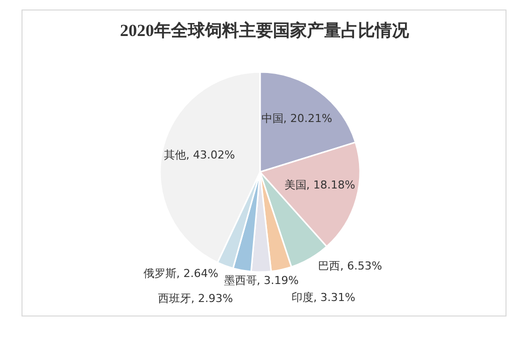 The height and width of the screenshot is (362, 529). What do you see at coordinates (195, 298) in the screenshot?
I see `slice-label: 西班牙, 2.93%` at bounding box center [195, 298].